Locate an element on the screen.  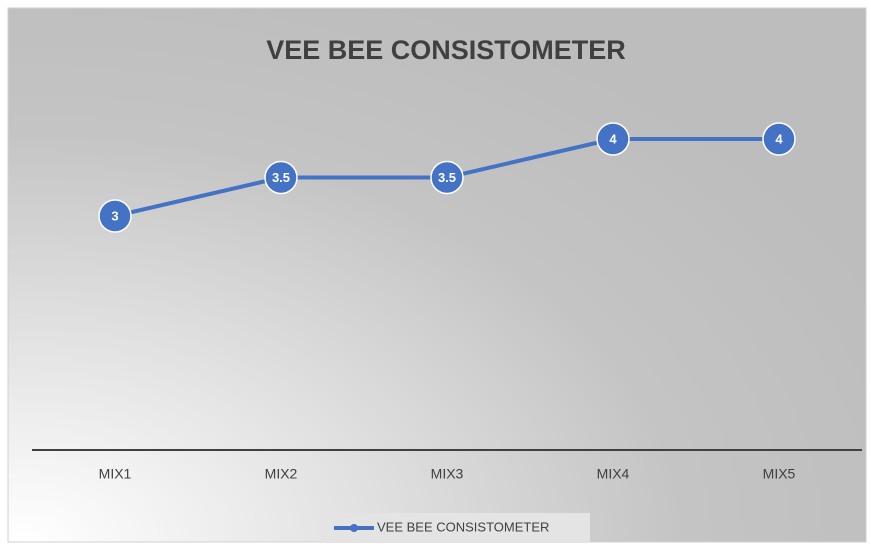
legend-label: VEE BEE CONSISTOMETER is located at coordinates (463, 526).